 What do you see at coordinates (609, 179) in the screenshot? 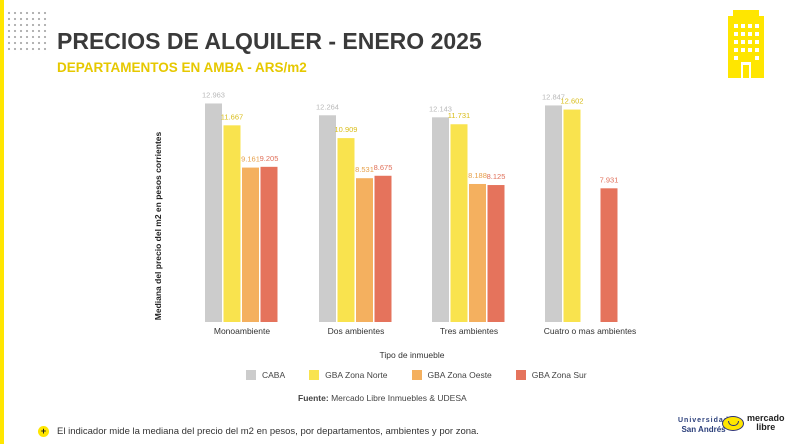
I see `data-label-gba-zona-sur-3: 7.931` at bounding box center [609, 179].